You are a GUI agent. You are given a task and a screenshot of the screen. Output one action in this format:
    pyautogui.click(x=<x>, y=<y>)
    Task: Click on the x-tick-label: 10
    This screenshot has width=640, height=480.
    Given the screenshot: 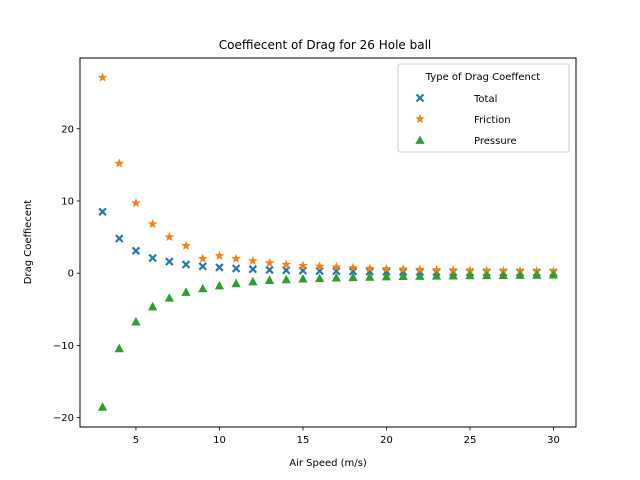 What is the action you would take?
    pyautogui.click(x=219, y=440)
    